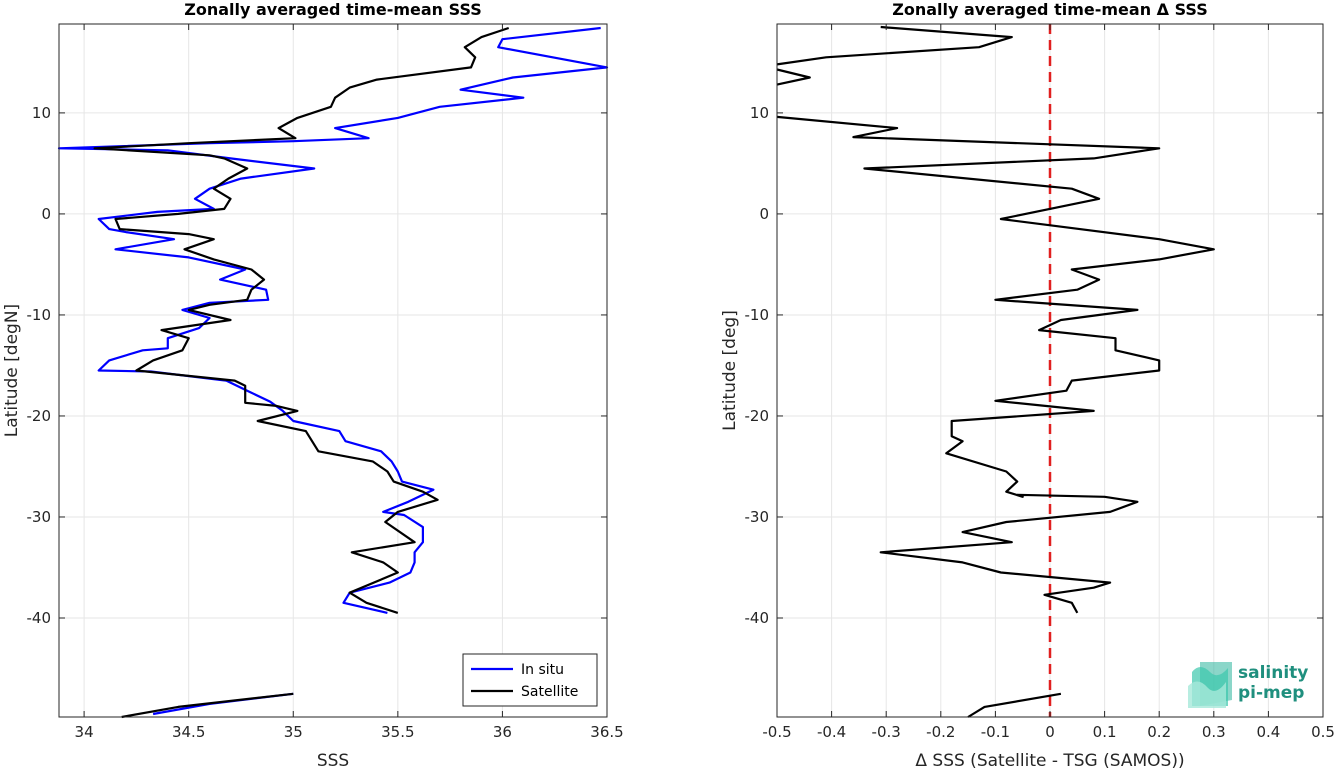  What do you see at coordinates (1050, 732) in the screenshot?
I see `x-tick-label: 0` at bounding box center [1050, 732].